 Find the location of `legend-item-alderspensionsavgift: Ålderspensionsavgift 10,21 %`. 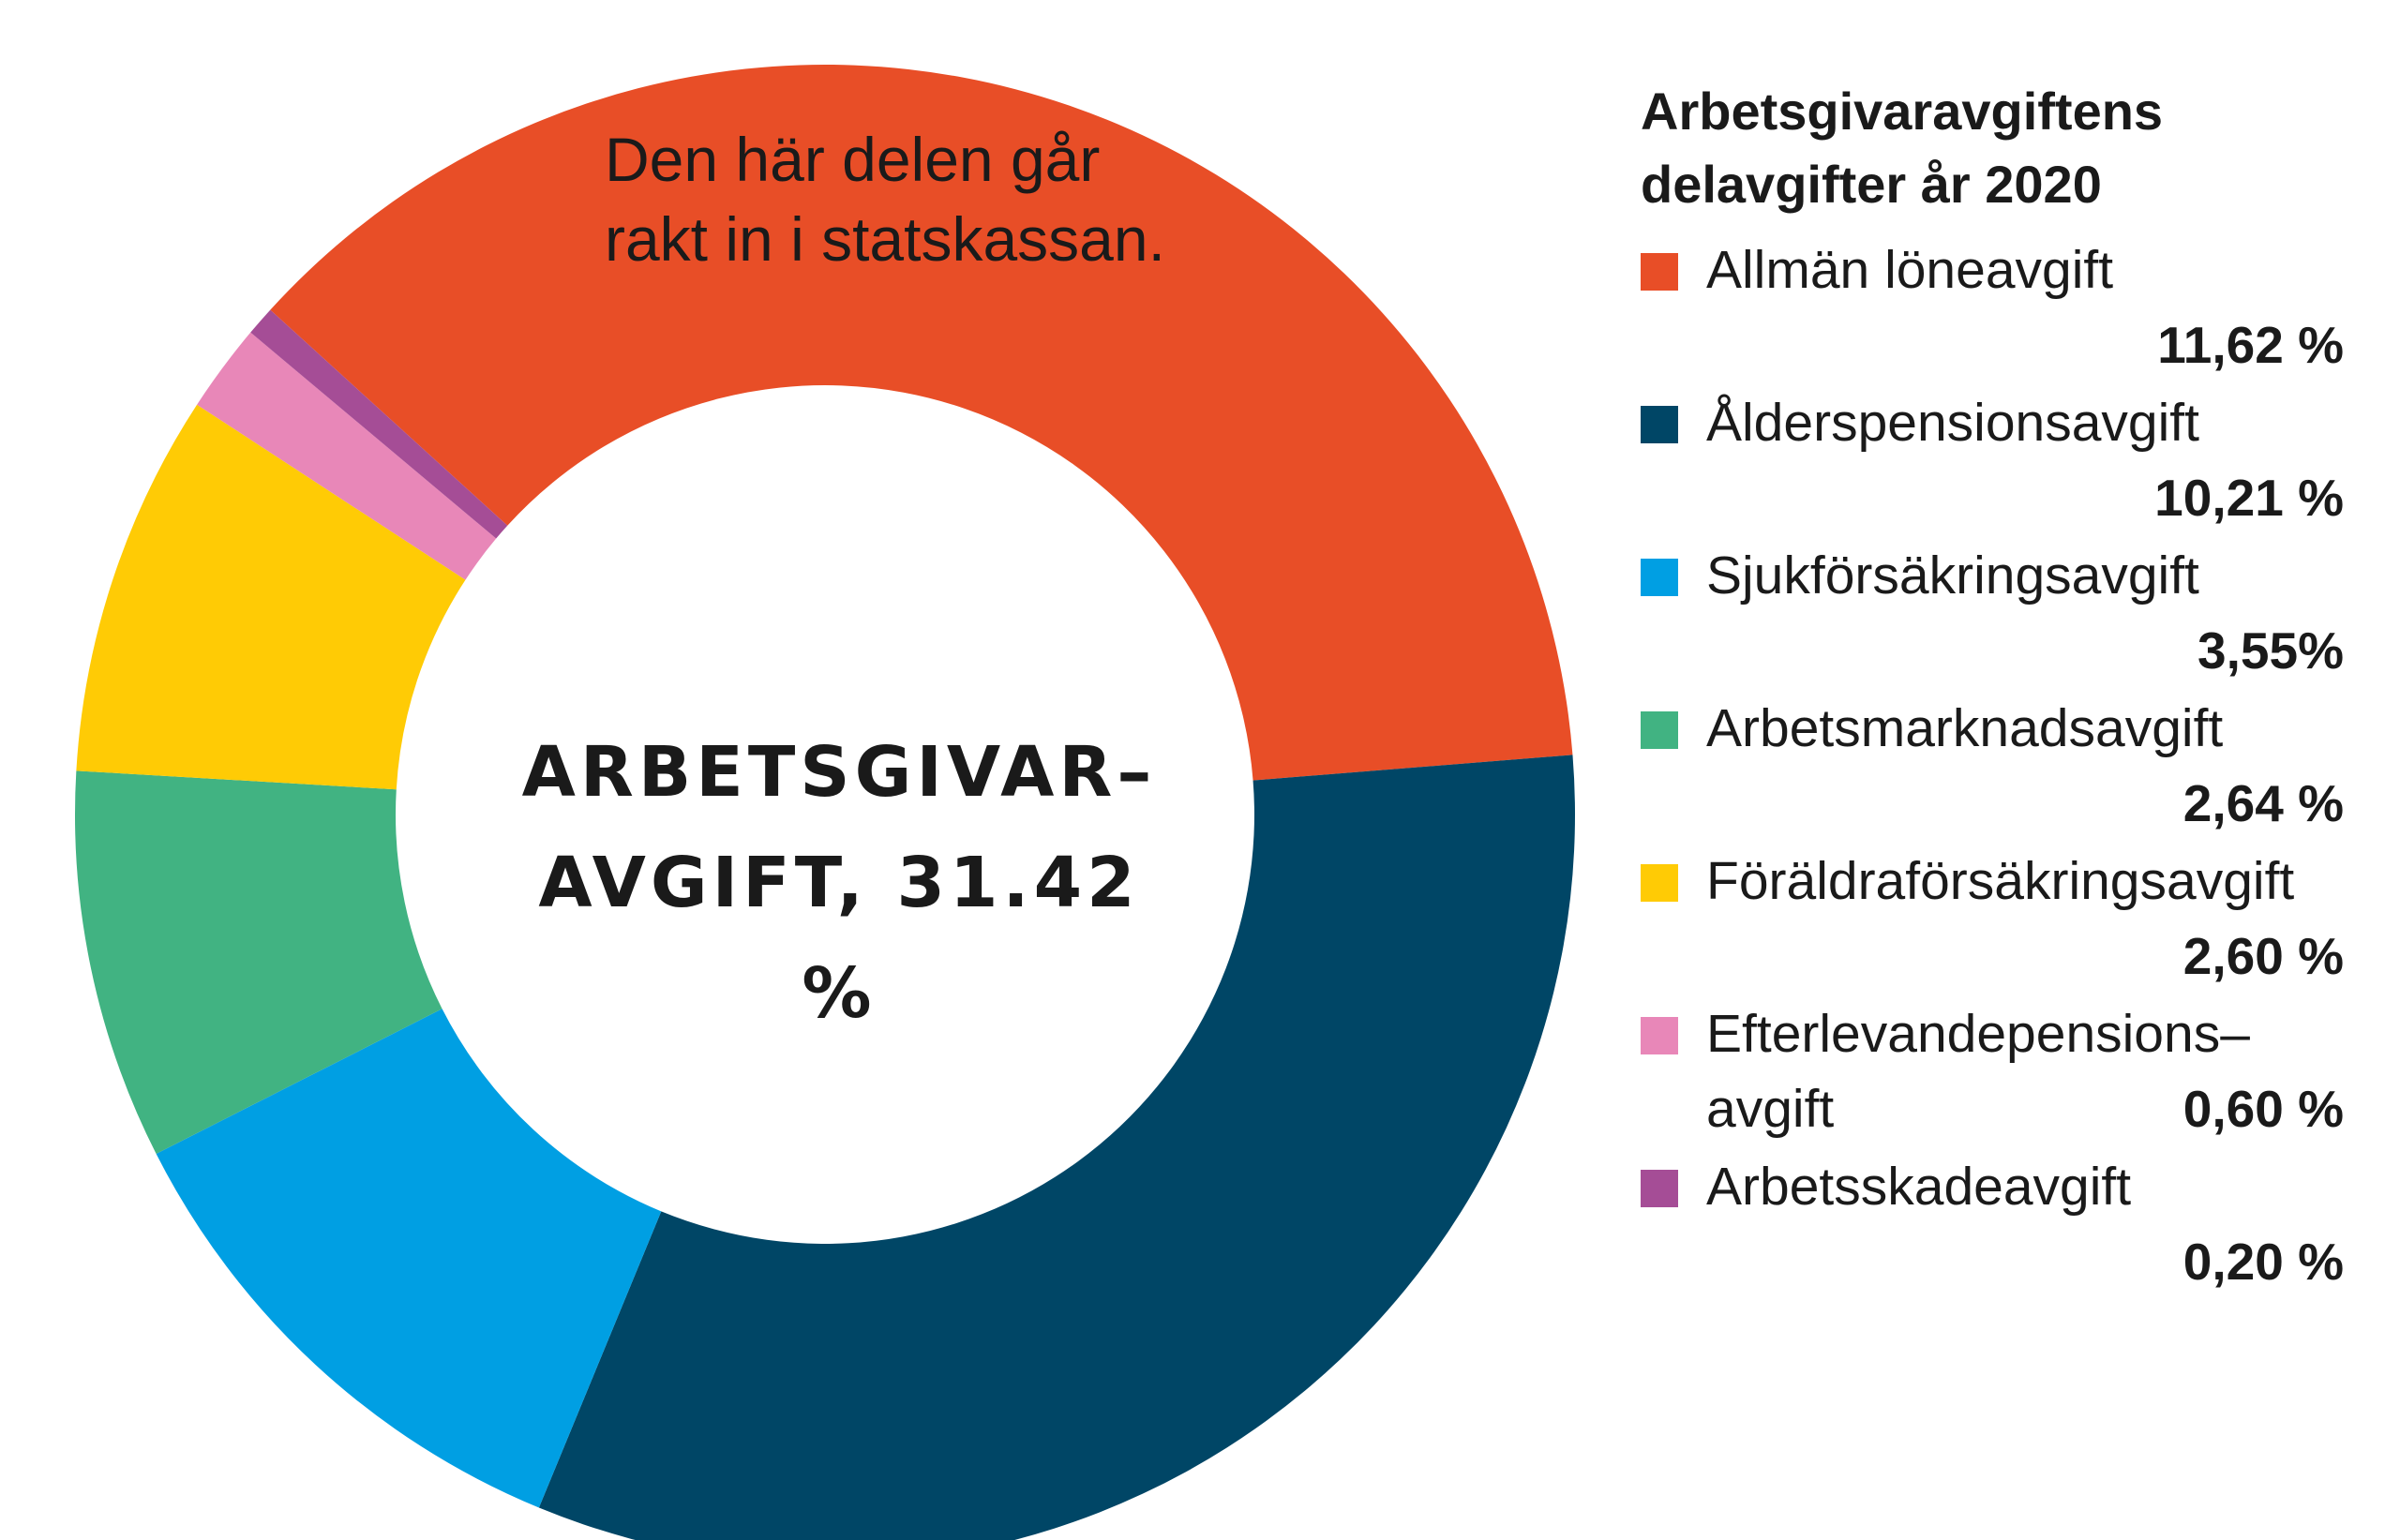

legend-item-alderspensionsavgift: Ålderspensionsavgift 10,21 % is located at coordinates (1997, 461).